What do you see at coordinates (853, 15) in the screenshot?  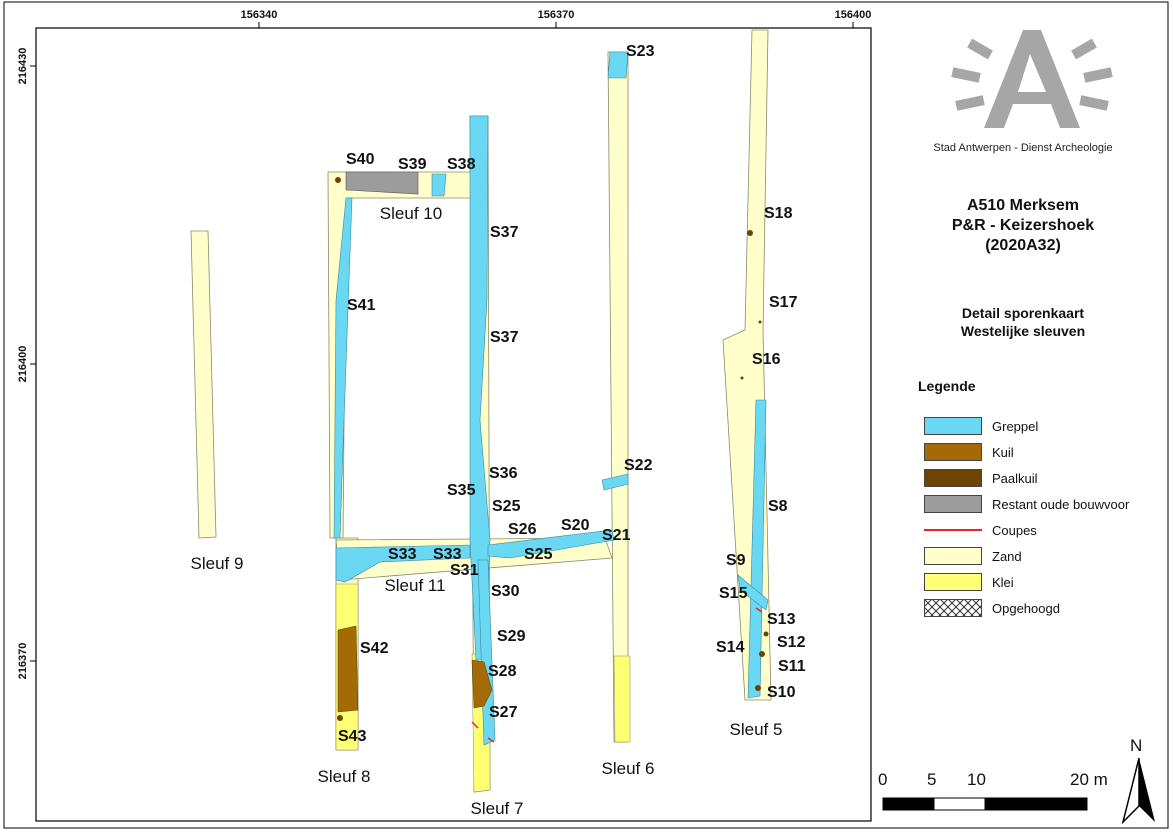 I see `x-tick-label: 156400` at bounding box center [853, 15].